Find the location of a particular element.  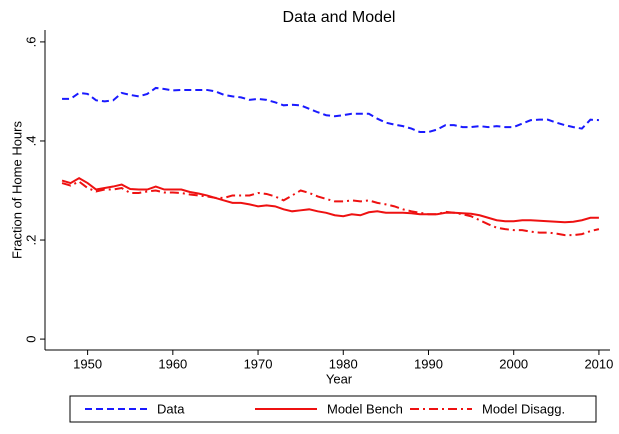

legend-label: Data is located at coordinates (171, 408).